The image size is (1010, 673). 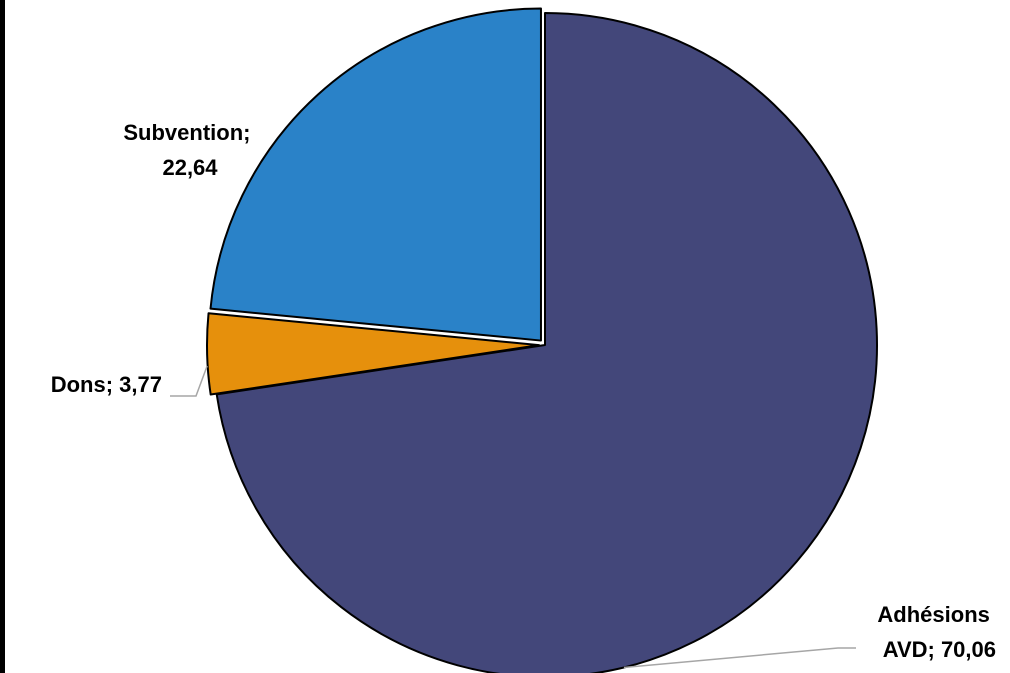 What do you see at coordinates (939, 649) in the screenshot?
I see `label-adhesions-line2: AVD; 70,06` at bounding box center [939, 649].